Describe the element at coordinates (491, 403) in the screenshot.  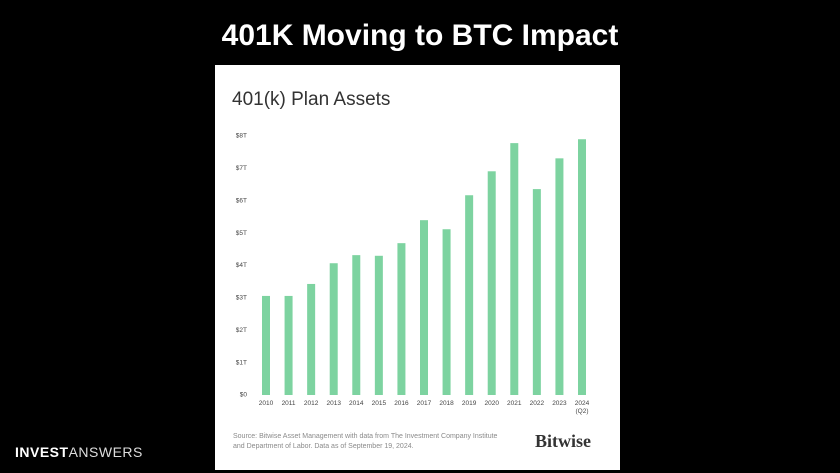
I see `x-tick-label: 2020` at that location.